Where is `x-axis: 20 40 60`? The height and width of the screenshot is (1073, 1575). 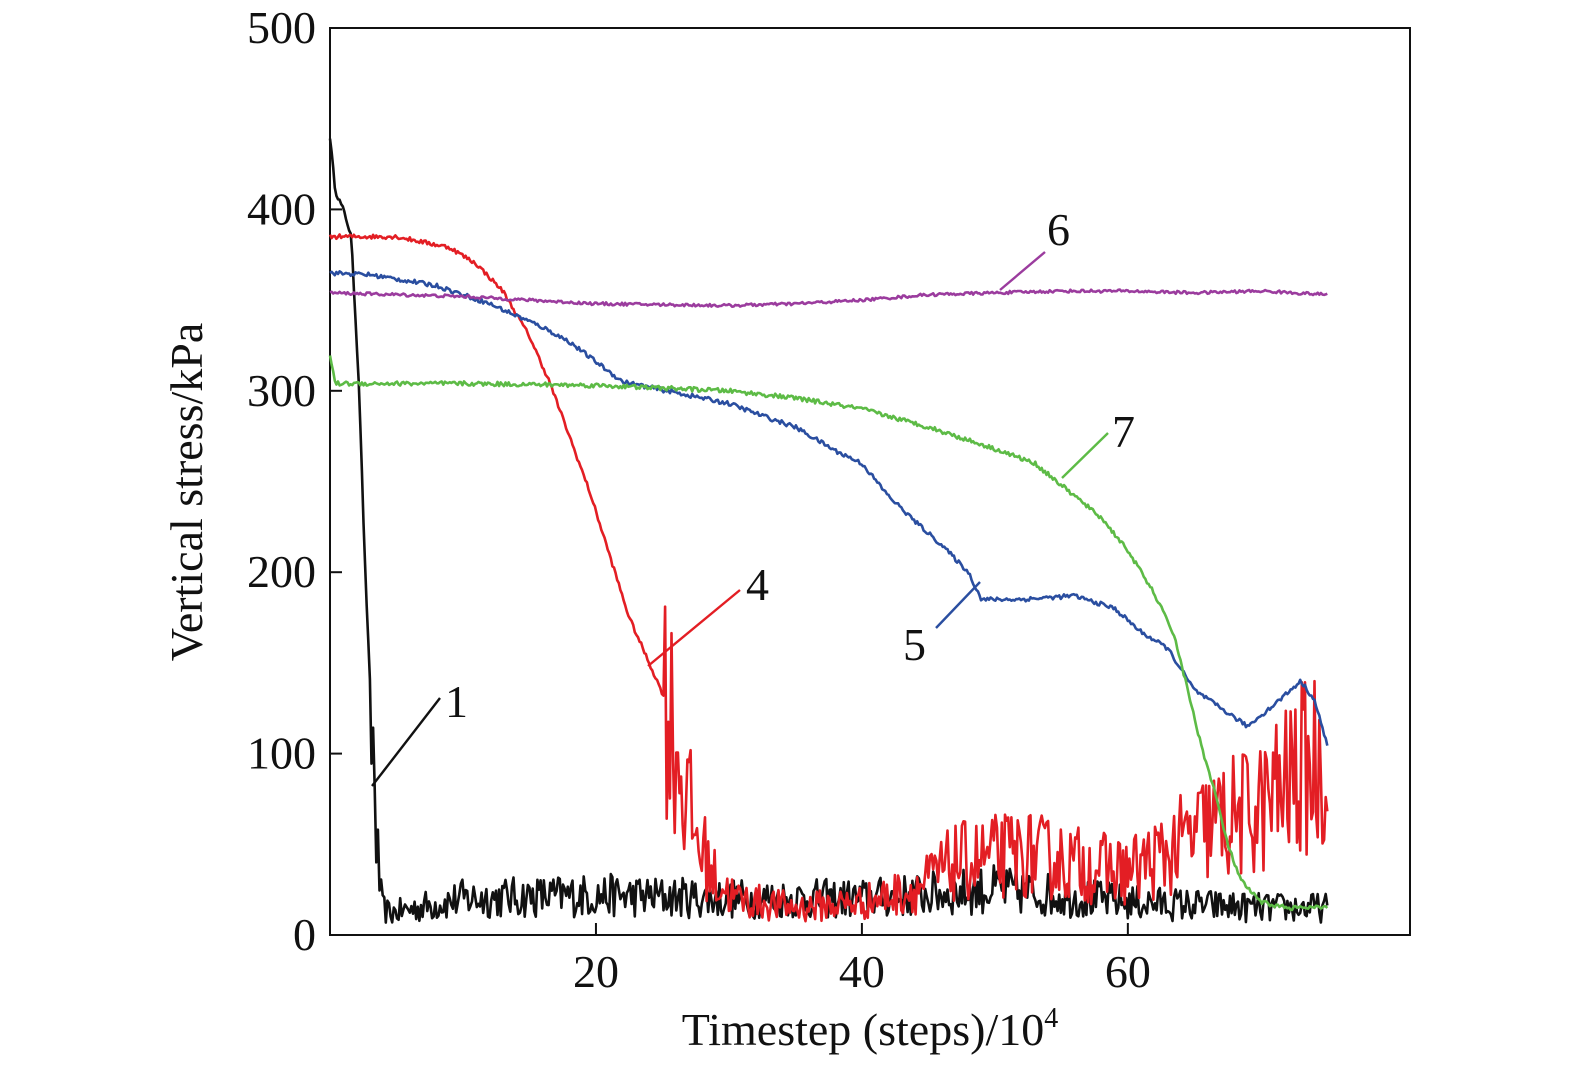
x-axis: 20 40 60 is located at coordinates (862, 960).